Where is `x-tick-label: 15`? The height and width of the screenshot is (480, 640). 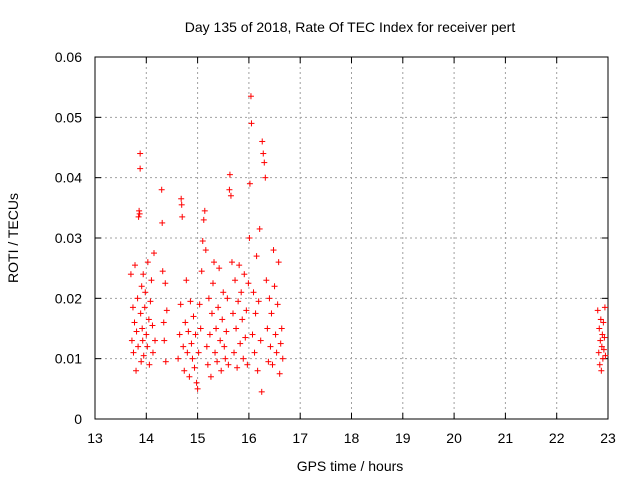
x-tick-label: 15 is located at coordinates (198, 438).